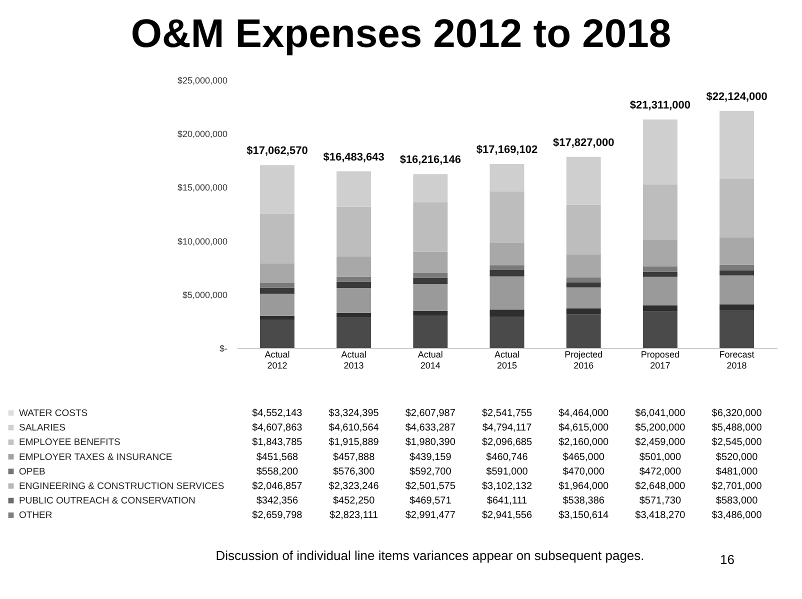  I want to click on data-label: $481,000, so click(737, 472).